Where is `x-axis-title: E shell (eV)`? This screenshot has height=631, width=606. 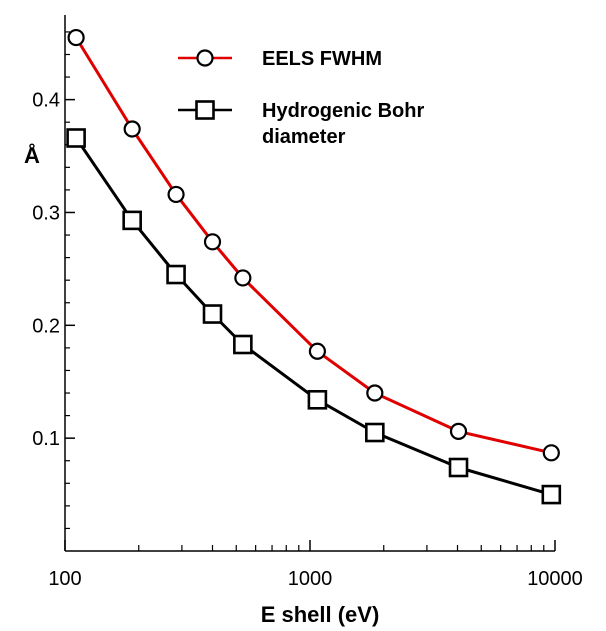 x-axis-title: E shell (eV) is located at coordinates (320, 614).